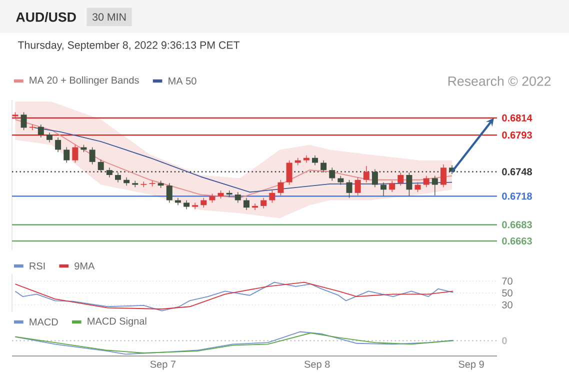 Image resolution: width=569 pixels, height=388 pixels. I want to click on x-tick-label: Sep 9, so click(471, 365).